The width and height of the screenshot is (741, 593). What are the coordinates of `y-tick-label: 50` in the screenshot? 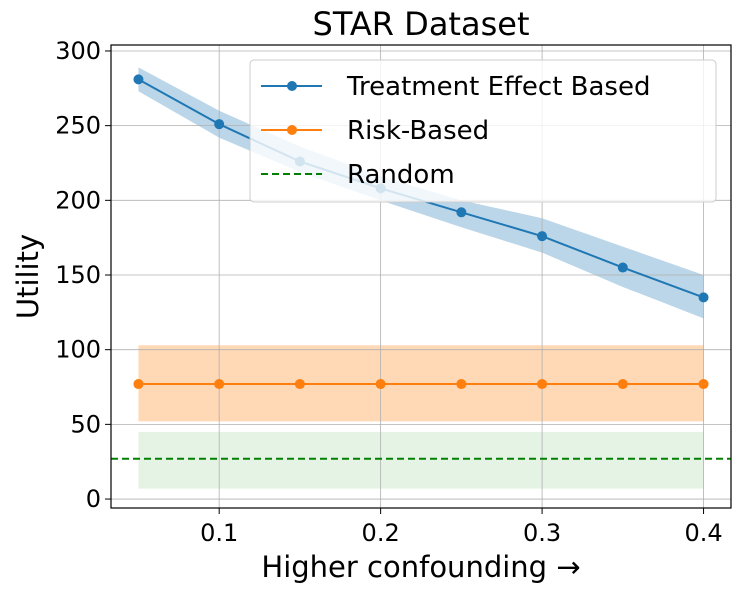 It's located at (85, 424).